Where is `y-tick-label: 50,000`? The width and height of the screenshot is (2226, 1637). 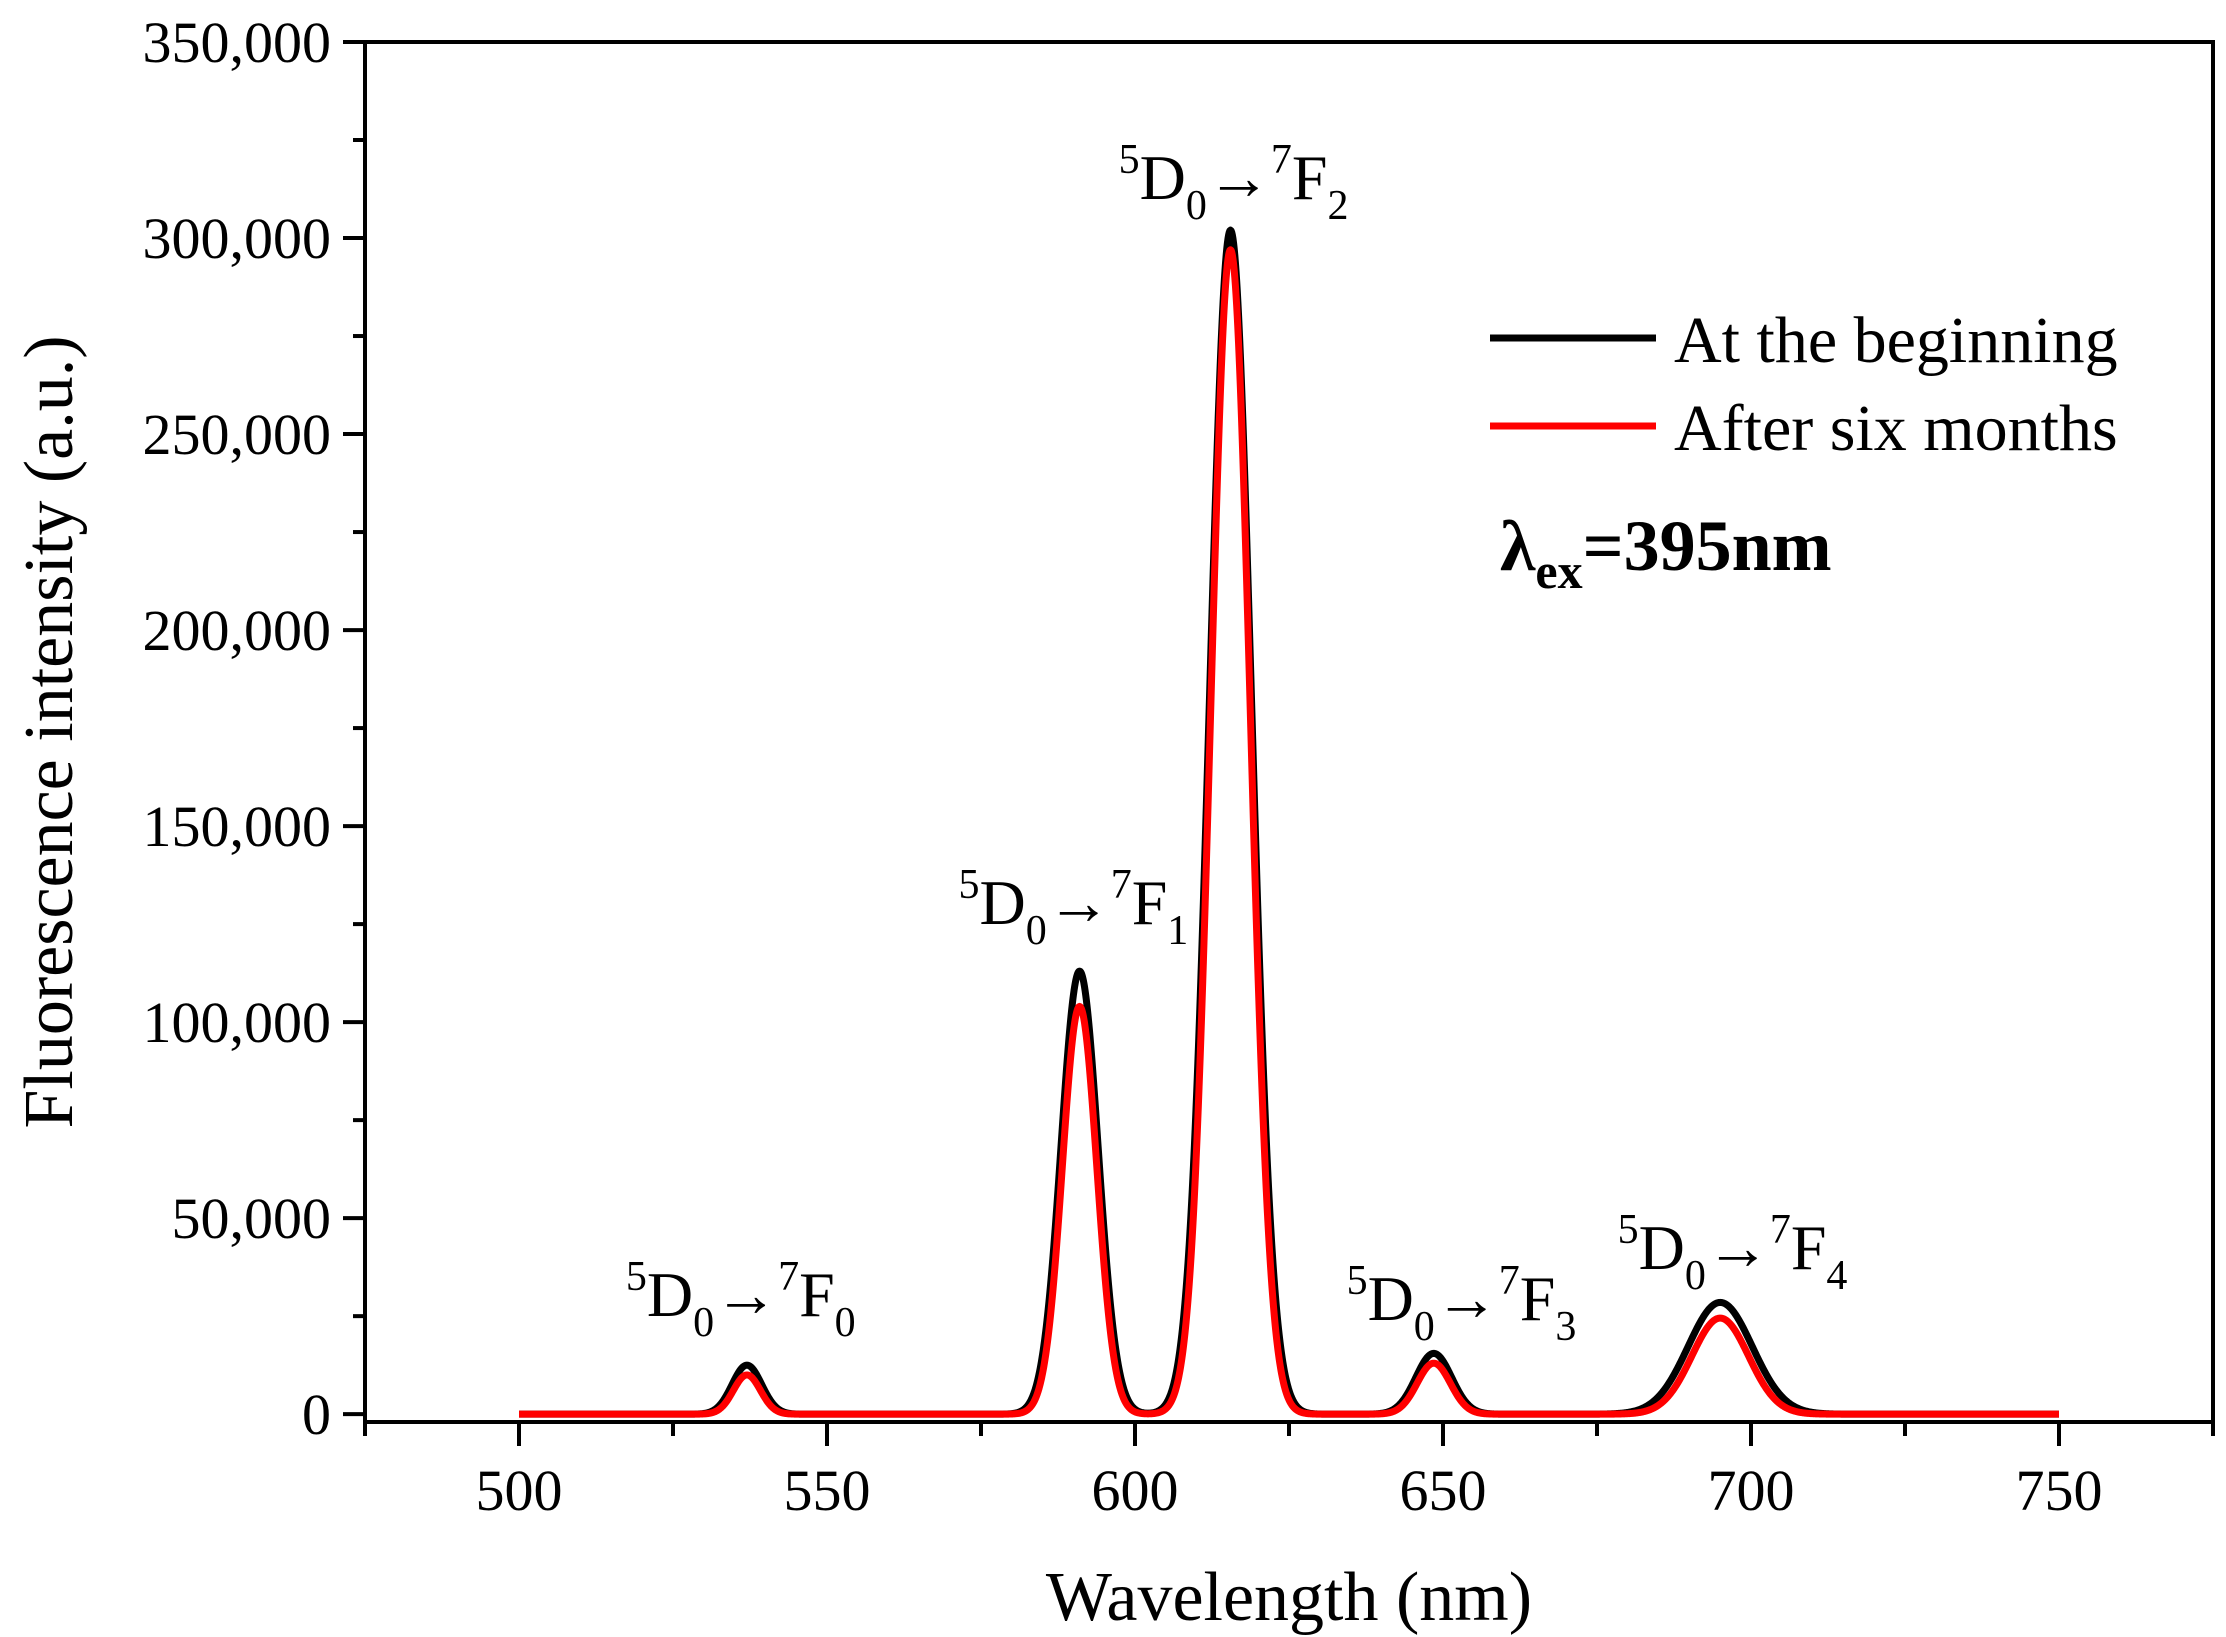
y-tick-label: 50,000 is located at coordinates (252, 1218).